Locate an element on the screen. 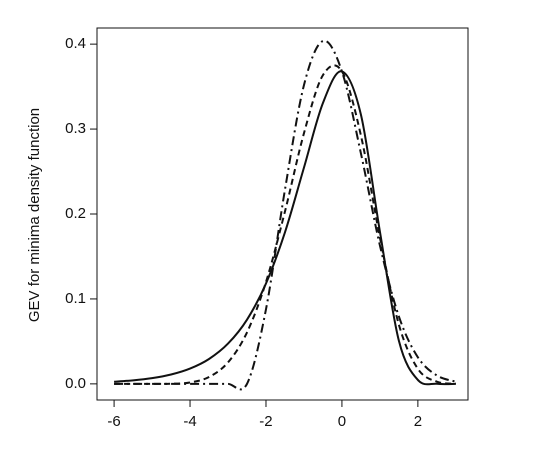  x-tick-label: -4 is located at coordinates (189, 421).